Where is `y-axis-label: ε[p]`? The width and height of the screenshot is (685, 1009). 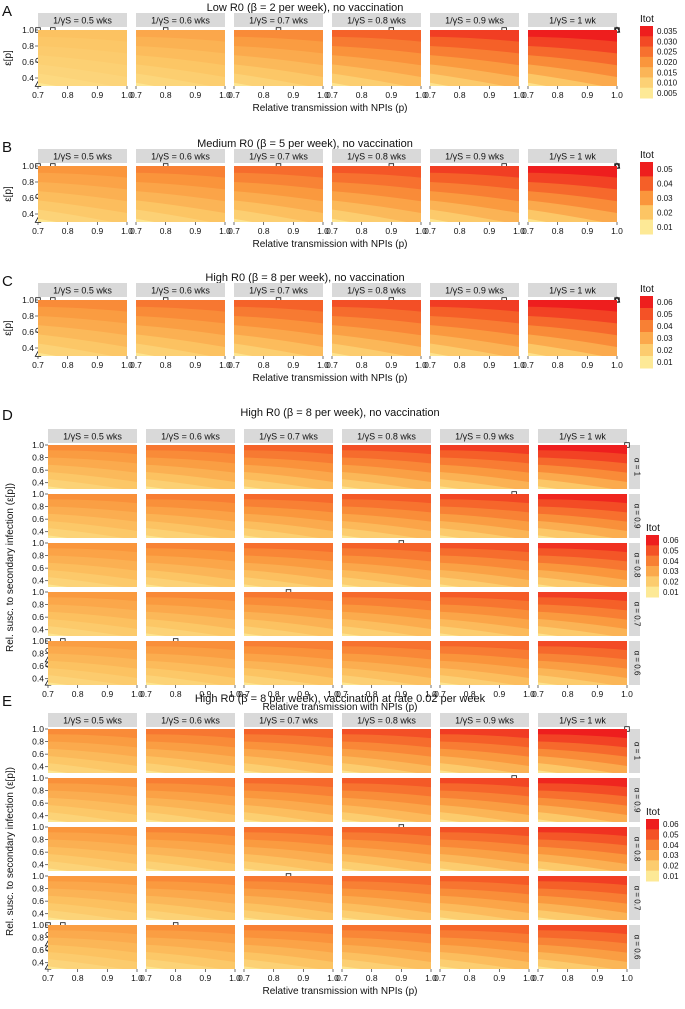 y-axis-label: ε[p] is located at coordinates (8, 58).